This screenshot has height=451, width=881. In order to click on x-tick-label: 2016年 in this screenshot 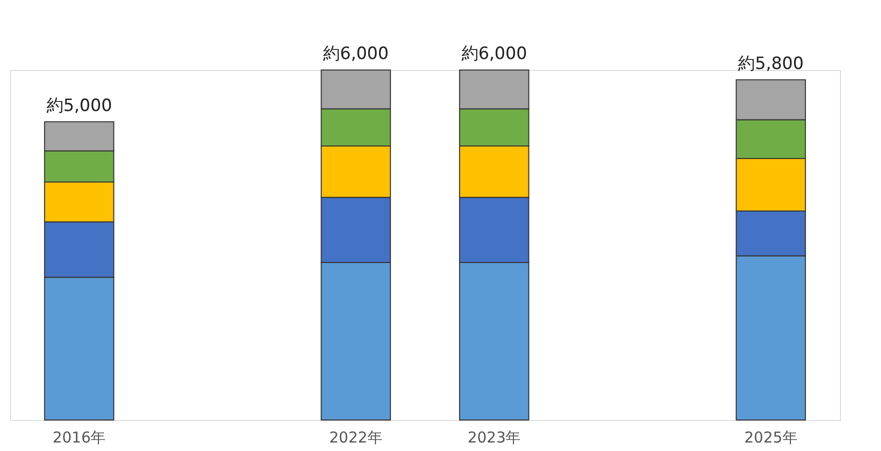, I will do `click(79, 437)`.